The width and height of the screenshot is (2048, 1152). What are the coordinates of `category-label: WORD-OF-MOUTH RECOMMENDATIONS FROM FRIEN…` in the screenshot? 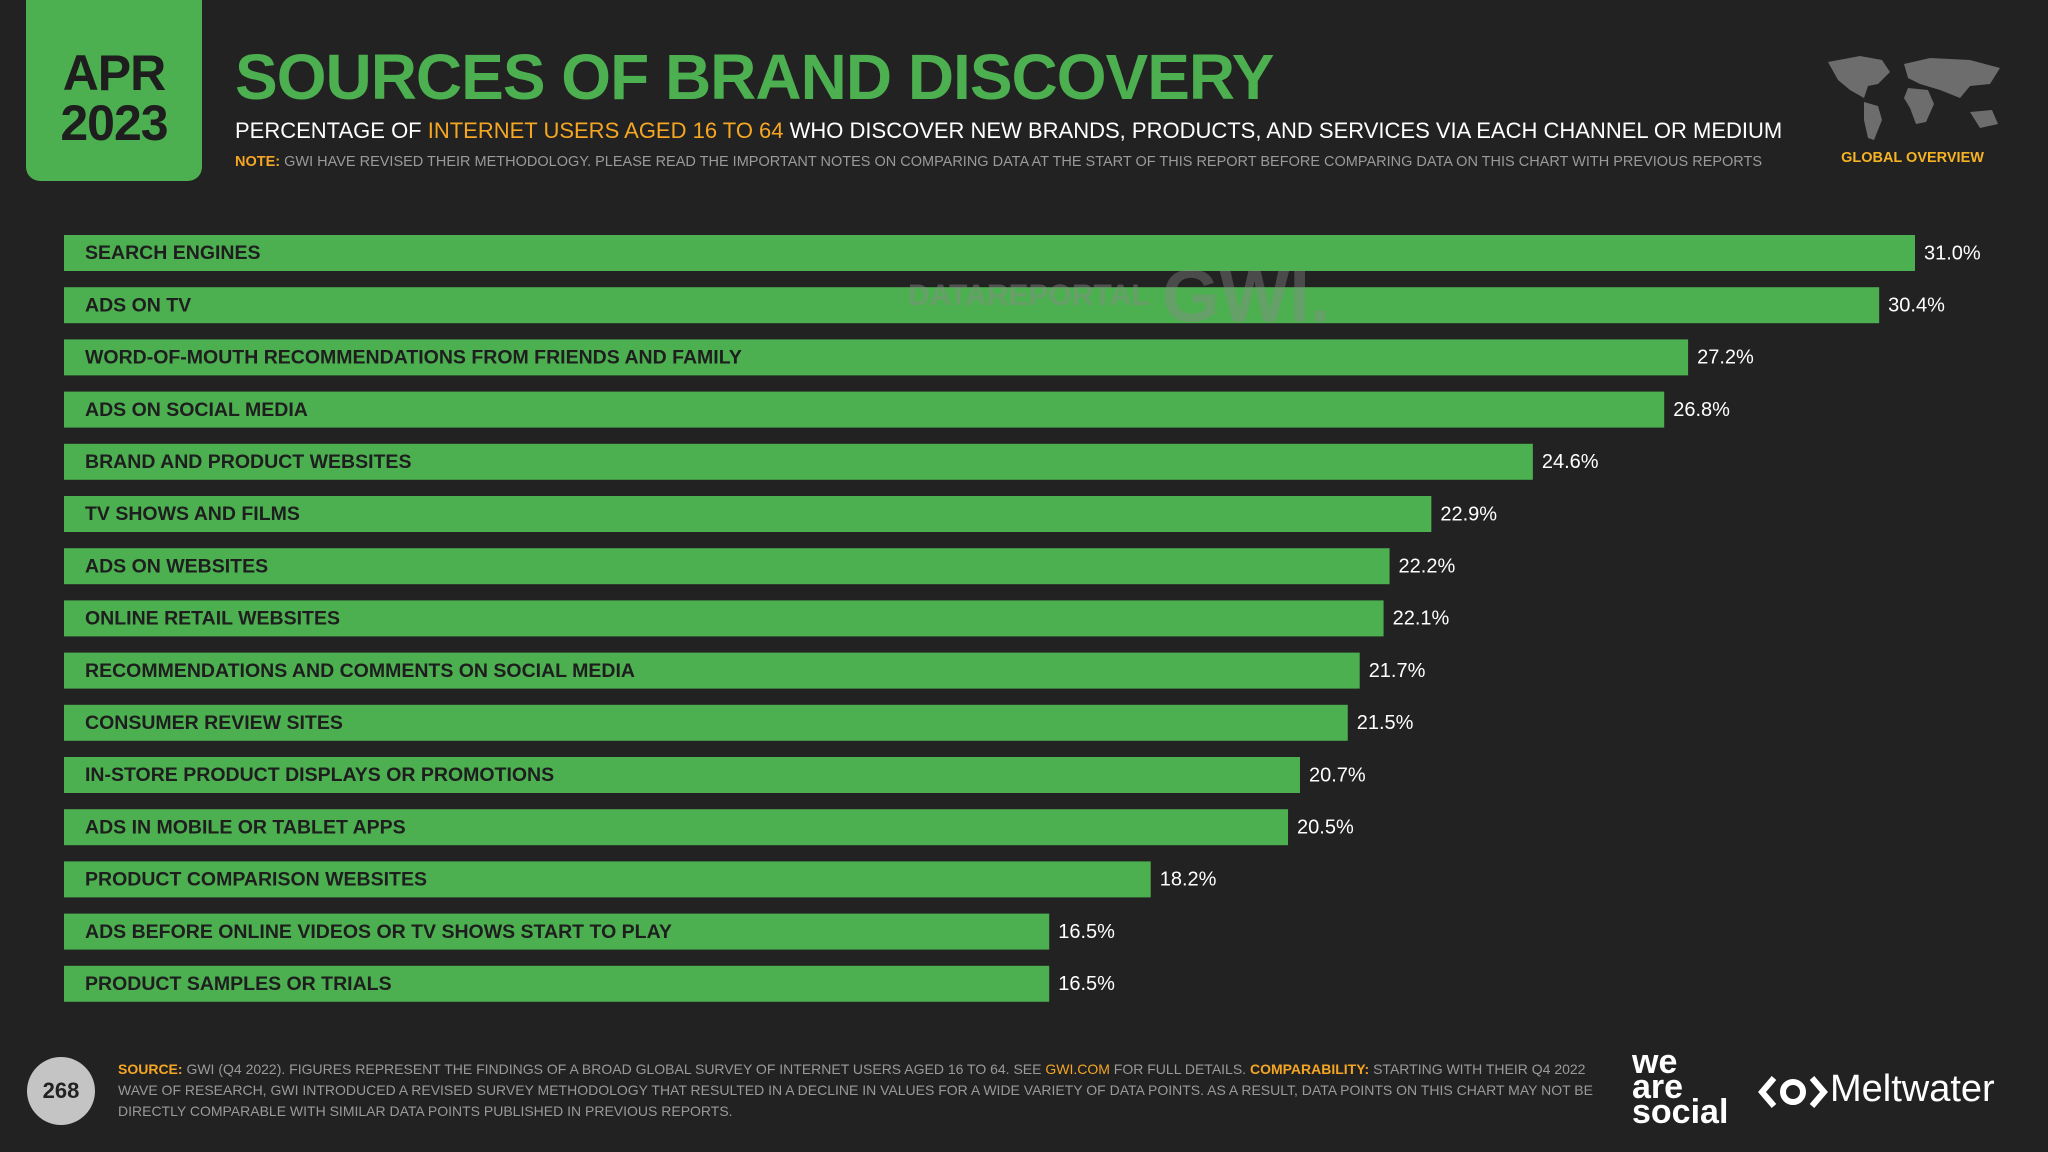 It's located at (413, 358).